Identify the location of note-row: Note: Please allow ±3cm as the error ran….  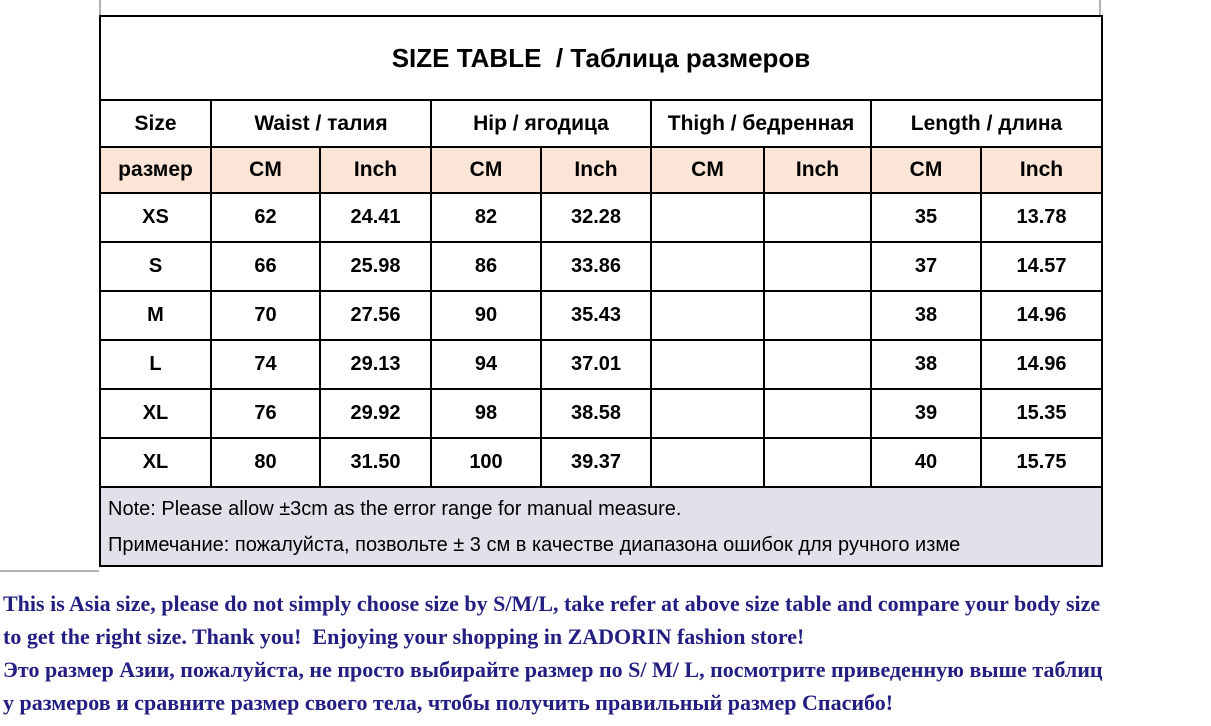
(601, 526).